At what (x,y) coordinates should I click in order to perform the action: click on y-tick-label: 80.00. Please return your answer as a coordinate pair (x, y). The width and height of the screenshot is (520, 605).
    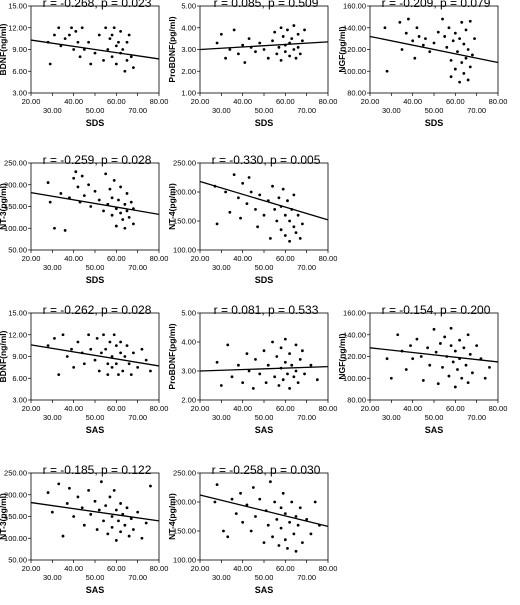
    Looking at the image, I should click on (356, 400).